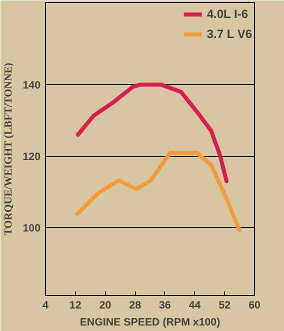  I want to click on x-tick-label: 36, so click(165, 306).